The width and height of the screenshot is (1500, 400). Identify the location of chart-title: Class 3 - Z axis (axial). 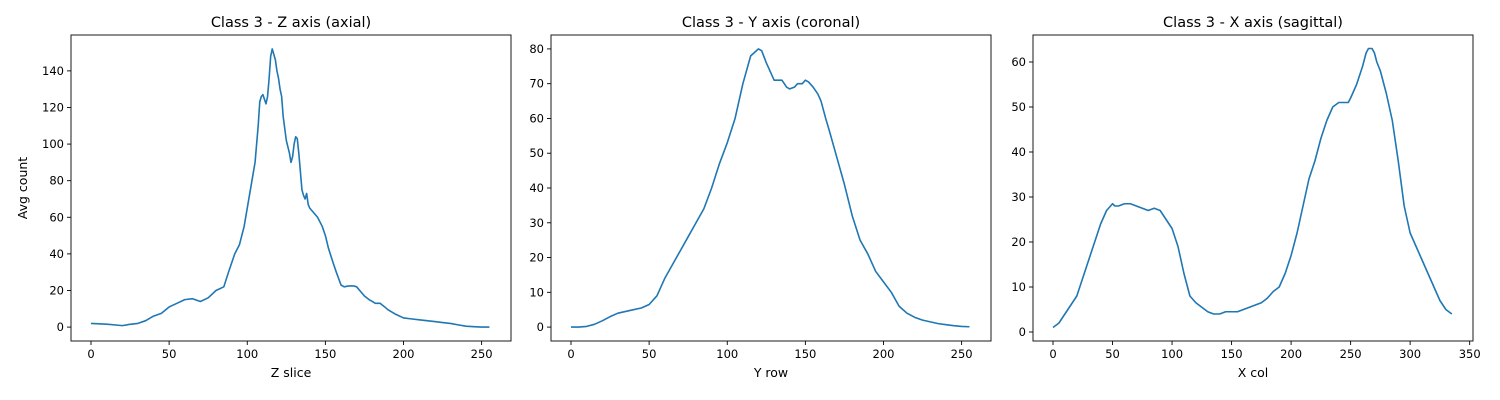
(291, 23).